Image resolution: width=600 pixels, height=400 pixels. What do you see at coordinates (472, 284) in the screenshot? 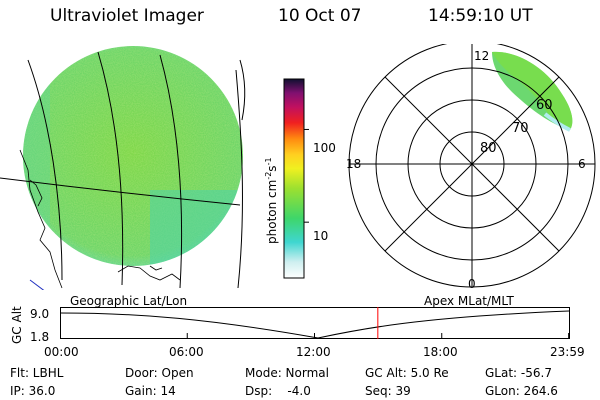
I see `mlt-label-0: 0` at bounding box center [472, 284].